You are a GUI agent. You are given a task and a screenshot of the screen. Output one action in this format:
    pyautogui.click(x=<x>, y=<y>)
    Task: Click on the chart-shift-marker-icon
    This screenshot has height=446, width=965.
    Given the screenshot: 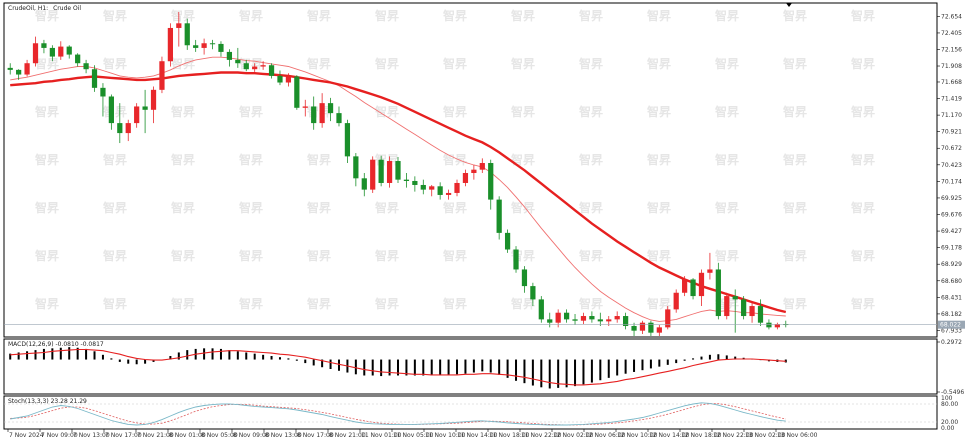 What is the action you would take?
    pyautogui.click(x=789, y=5)
    